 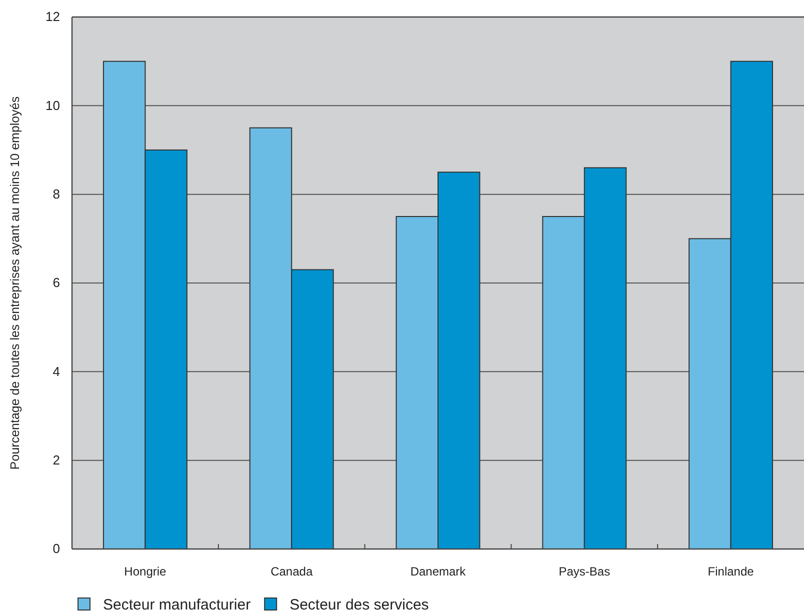 I want to click on y-tick-label: 0, so click(x=56, y=548).